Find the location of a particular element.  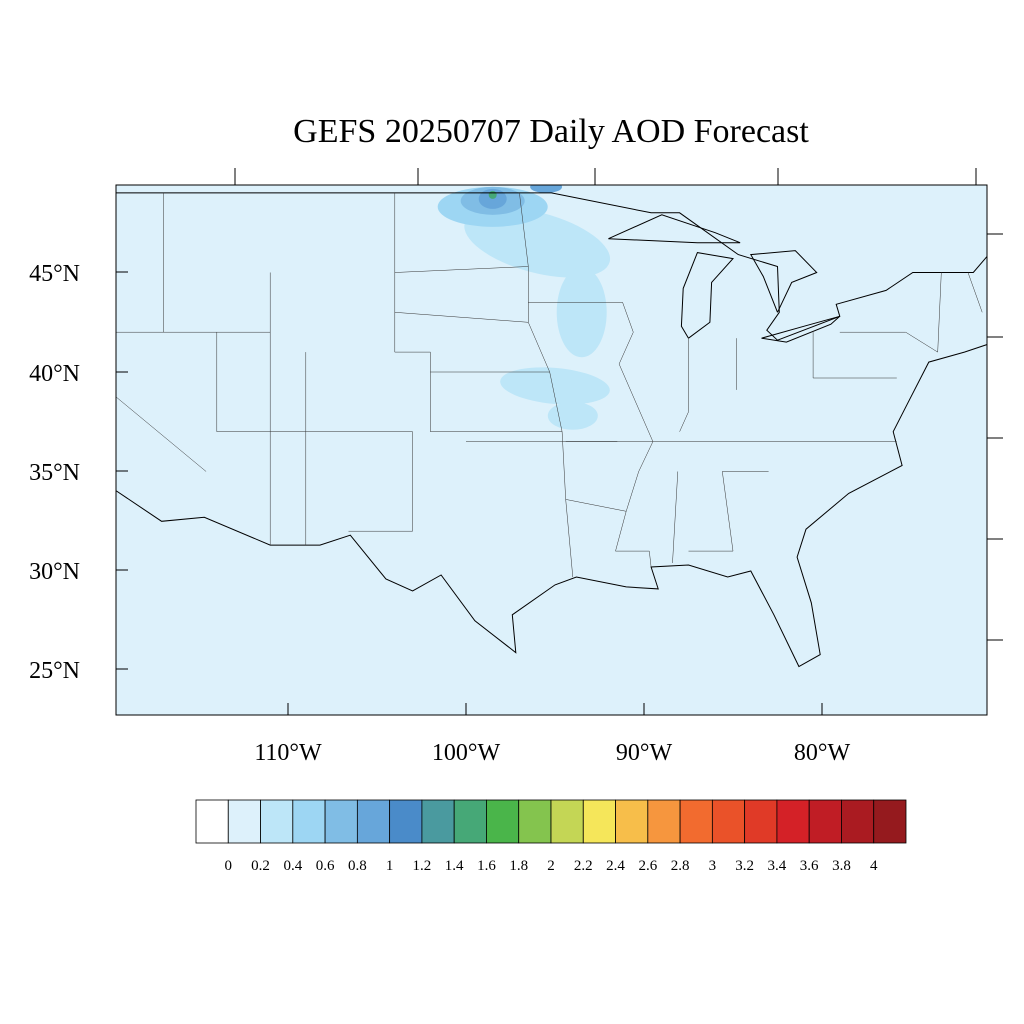

colorbar-label: 0.4 is located at coordinates (292, 866).